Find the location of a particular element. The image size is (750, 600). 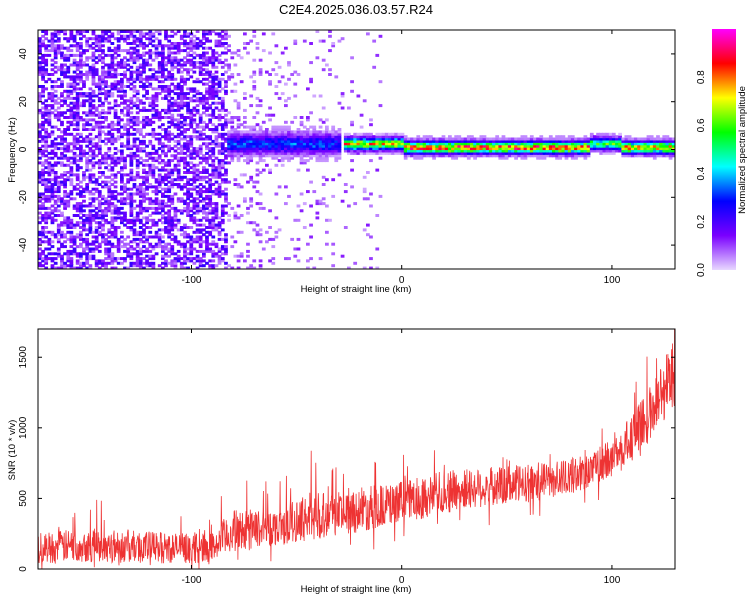

y-tick-label: 20 is located at coordinates (23, 102).